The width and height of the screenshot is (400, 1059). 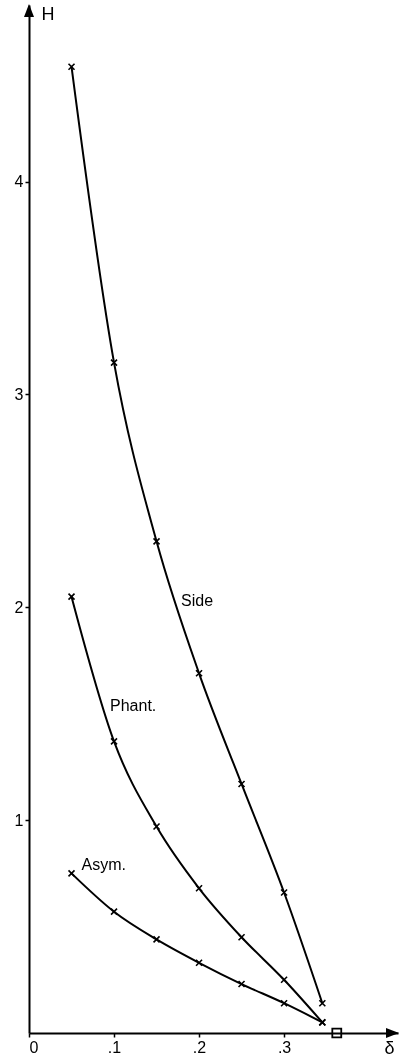 What do you see at coordinates (19, 607) in the screenshot?
I see `y-tick-label: 2` at bounding box center [19, 607].